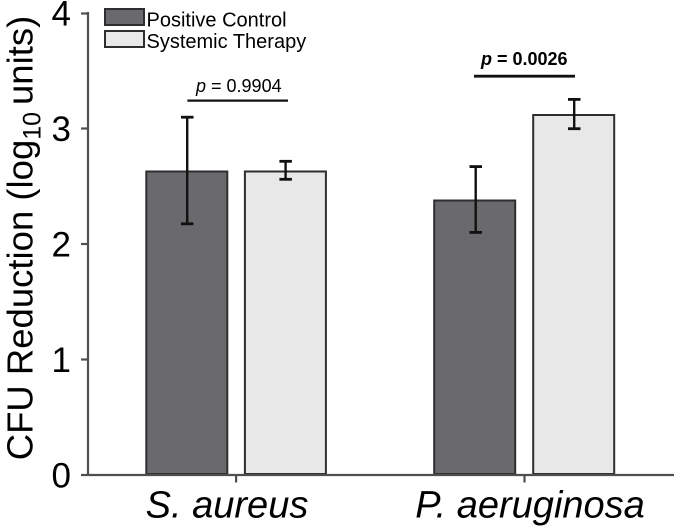 Image resolution: width=675 pixels, height=530 pixels. What do you see at coordinates (61, 360) in the screenshot?
I see `svg-text: 1` at bounding box center [61, 360].